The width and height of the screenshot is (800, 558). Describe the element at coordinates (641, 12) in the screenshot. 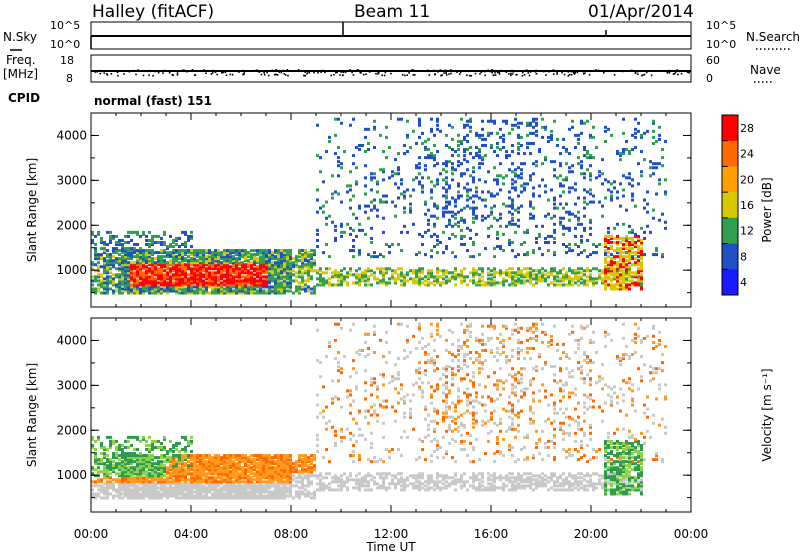

I see `date-title: 01/Apr/2014` at that location.